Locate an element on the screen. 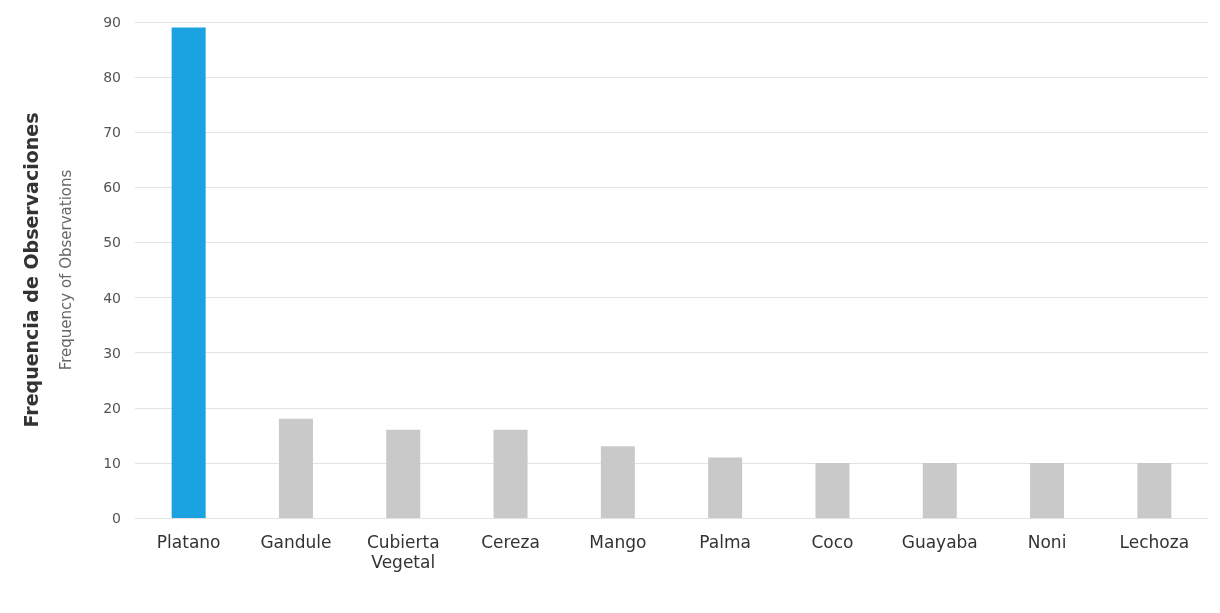  y-tick-label: 60 is located at coordinates (112, 187).